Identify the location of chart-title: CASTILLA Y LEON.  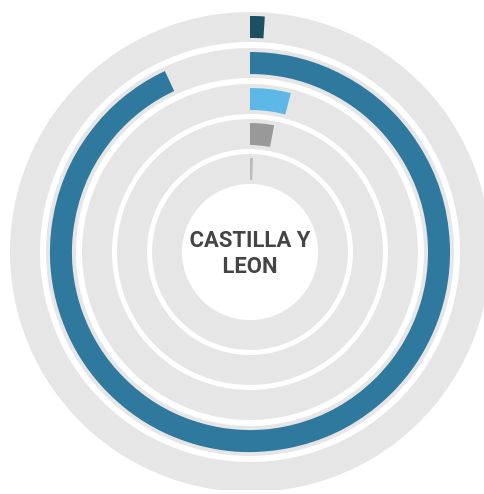
(250, 254).